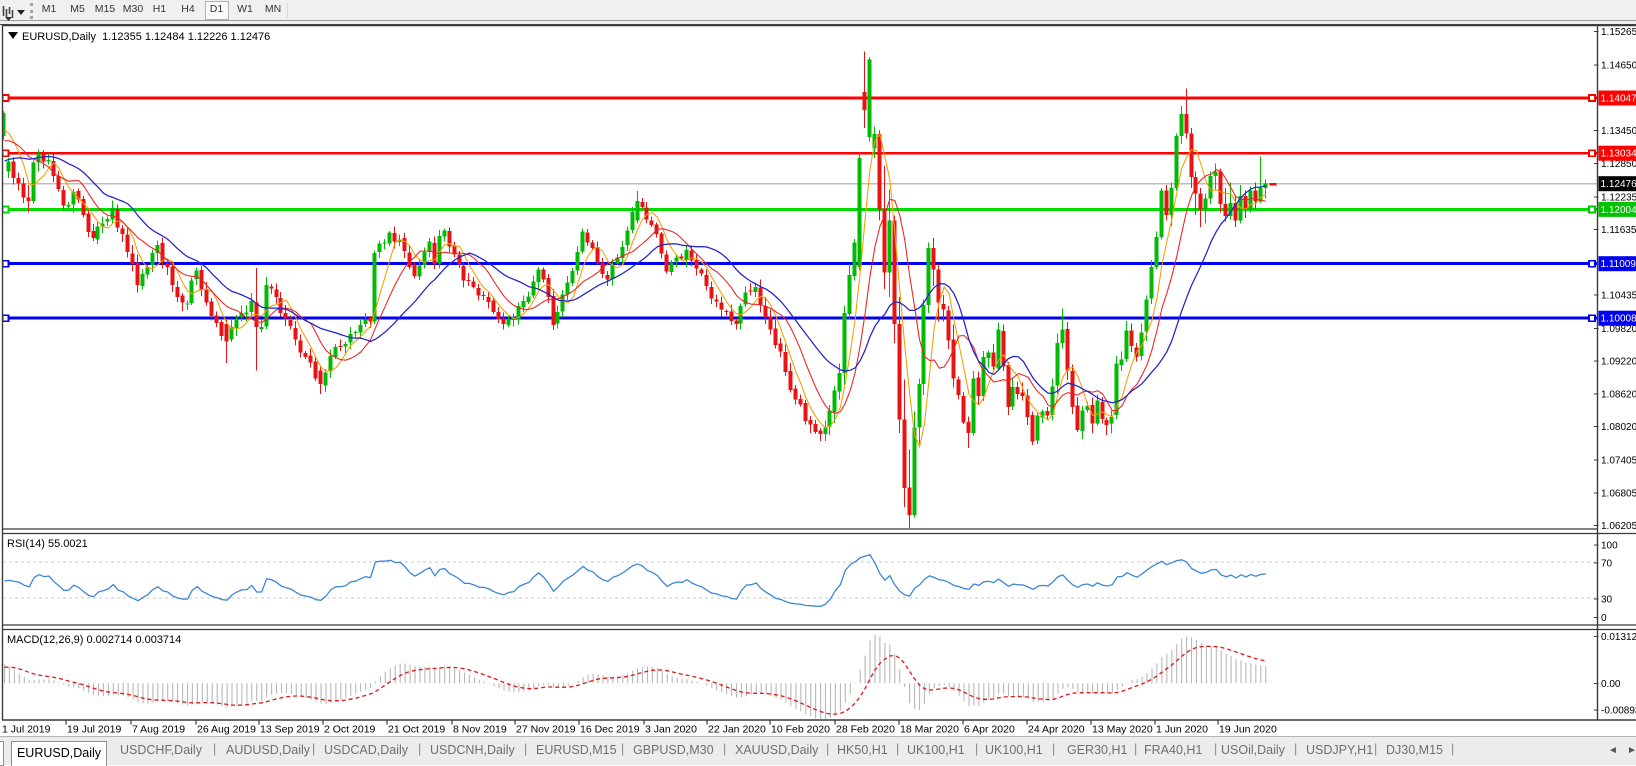  What do you see at coordinates (1618, 264) in the screenshot?
I see `svg-text: 1.11009` at bounding box center [1618, 264].